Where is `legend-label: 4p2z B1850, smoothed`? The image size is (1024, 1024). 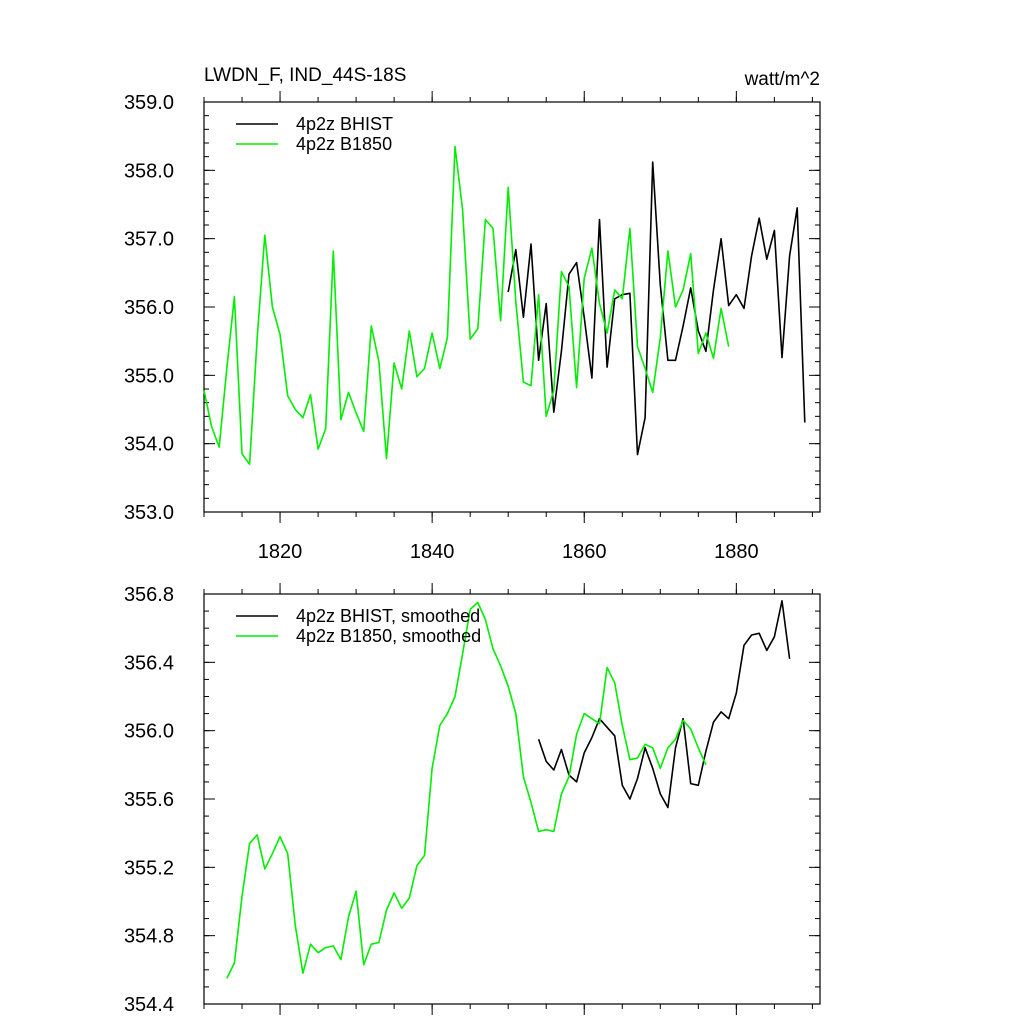
legend-label: 4p2z B1850, smoothed is located at coordinates (388, 636).